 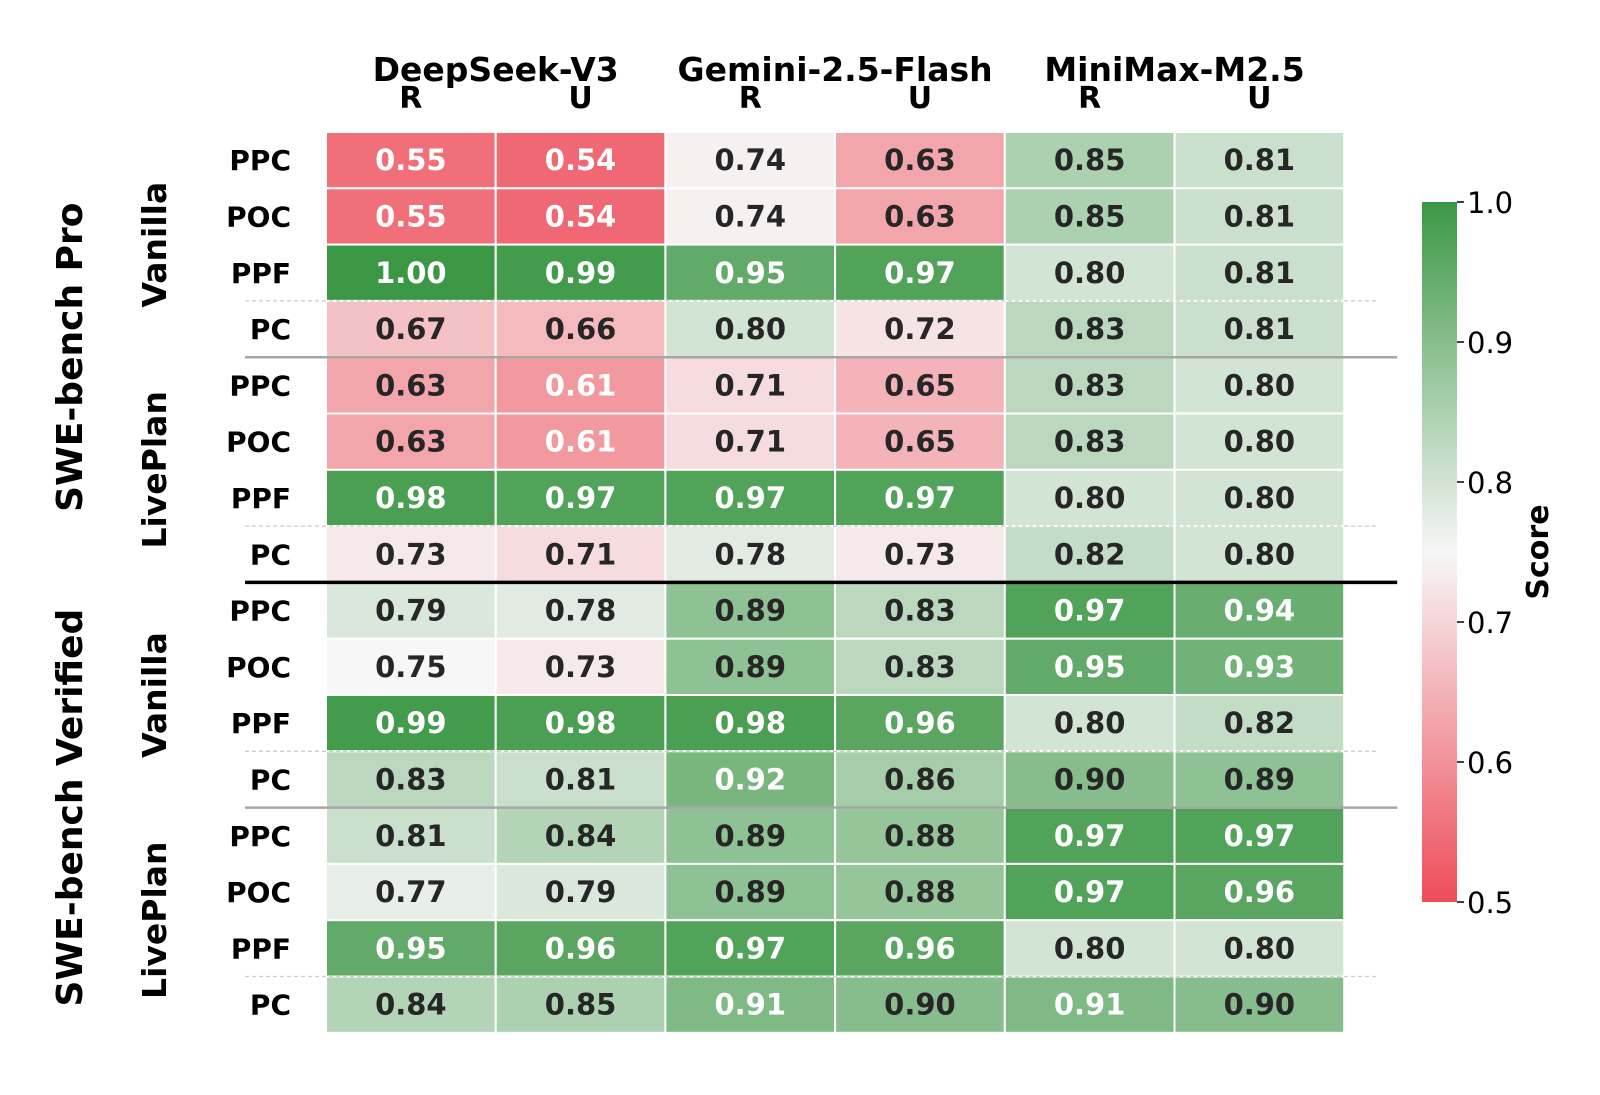 I want to click on cell-value-label: 0.73, so click(x=581, y=667).